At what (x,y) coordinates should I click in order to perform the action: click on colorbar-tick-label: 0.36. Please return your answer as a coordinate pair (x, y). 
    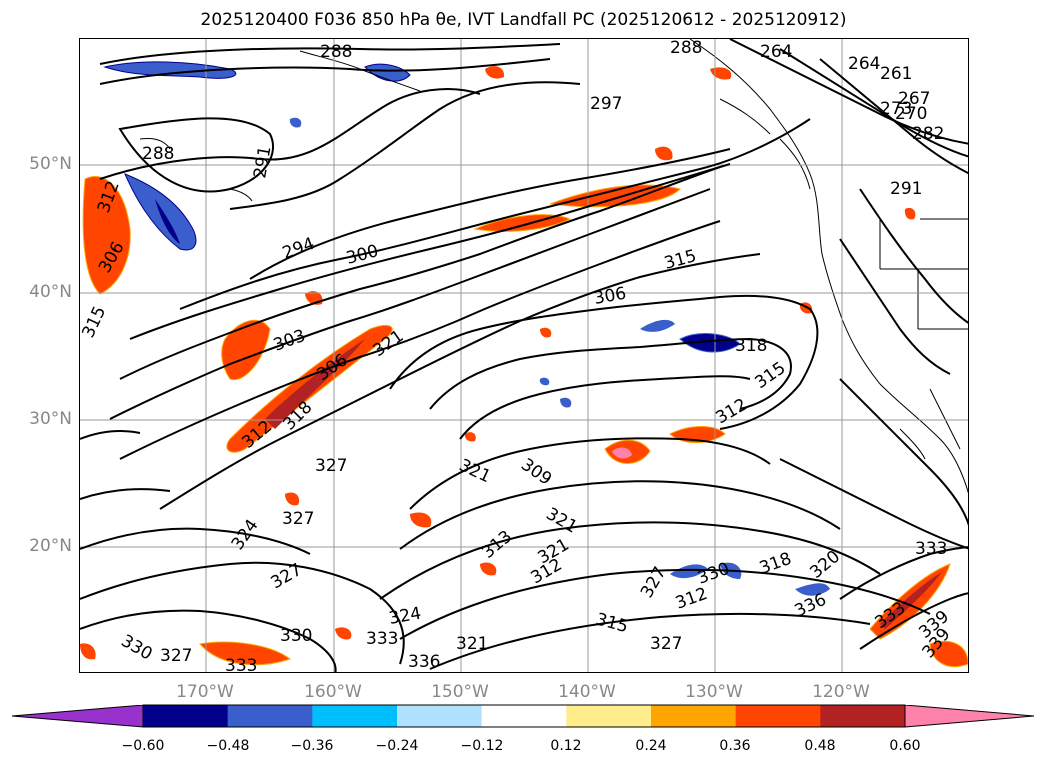
    Looking at the image, I should click on (735, 746).